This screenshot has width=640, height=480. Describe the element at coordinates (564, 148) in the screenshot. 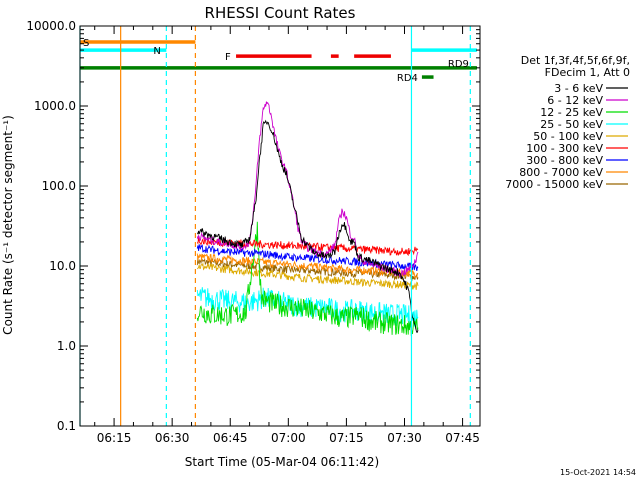

I see `legend-label: 100 - 300 keV` at that location.